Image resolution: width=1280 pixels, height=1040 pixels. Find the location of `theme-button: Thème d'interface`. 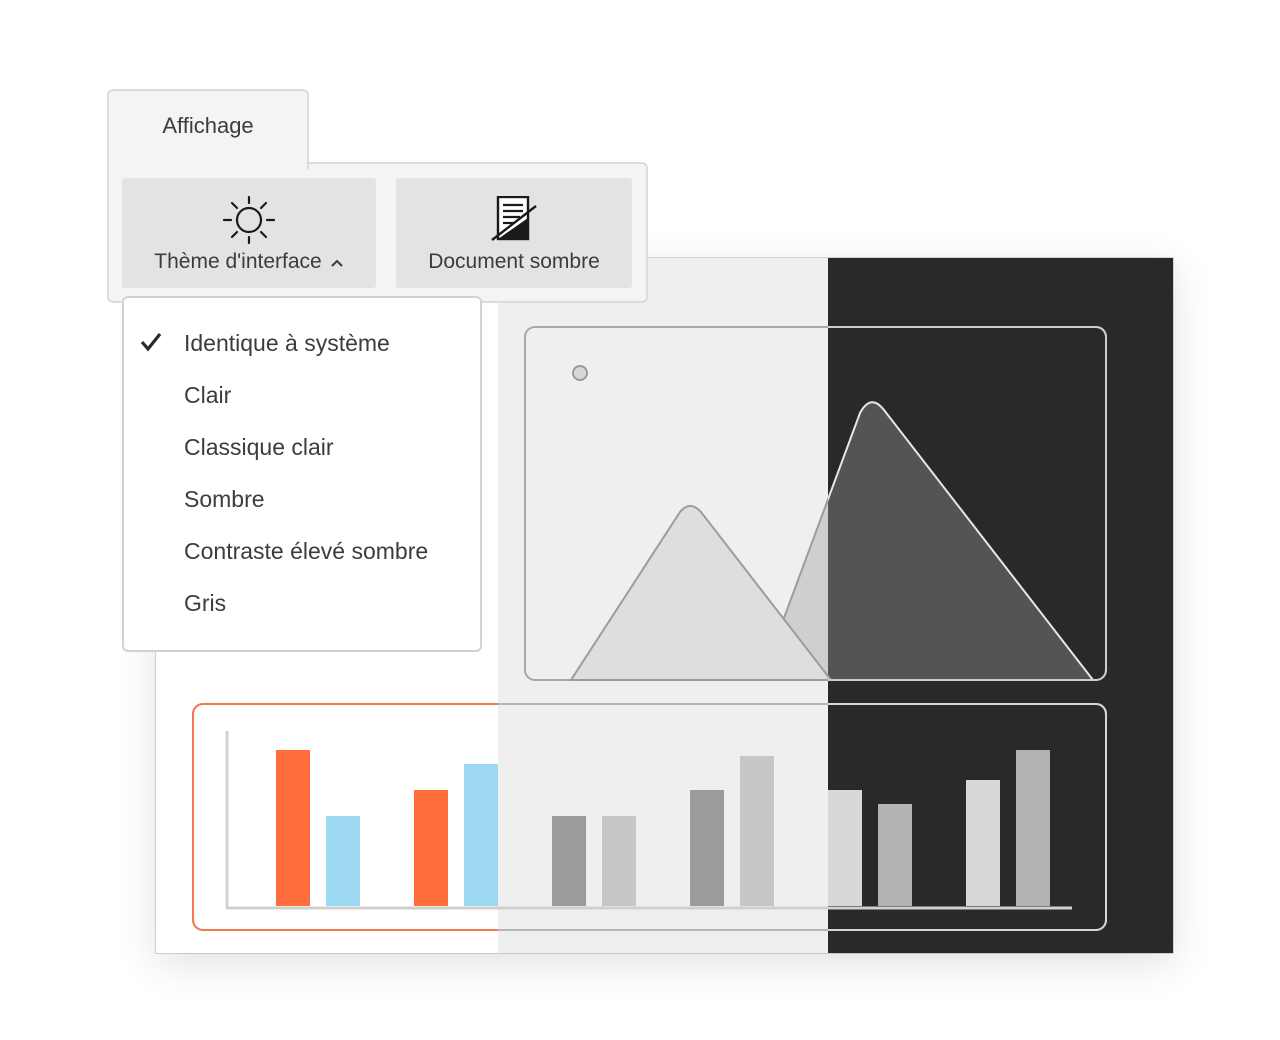

theme-button: Thème d'interface is located at coordinates (249, 233).